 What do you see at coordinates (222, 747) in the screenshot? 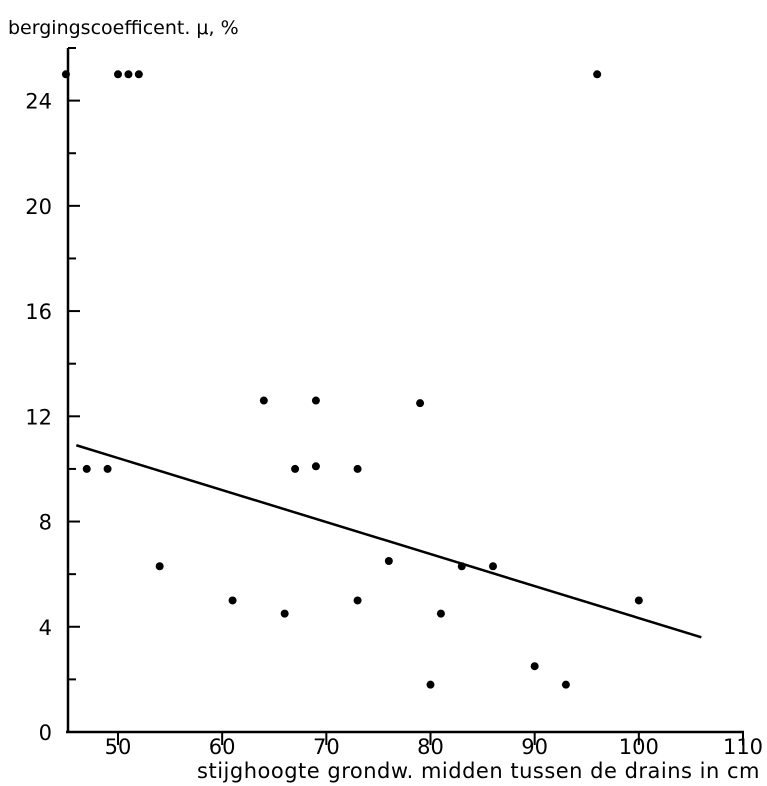
I see `x-tick-label: 60` at bounding box center [222, 747].